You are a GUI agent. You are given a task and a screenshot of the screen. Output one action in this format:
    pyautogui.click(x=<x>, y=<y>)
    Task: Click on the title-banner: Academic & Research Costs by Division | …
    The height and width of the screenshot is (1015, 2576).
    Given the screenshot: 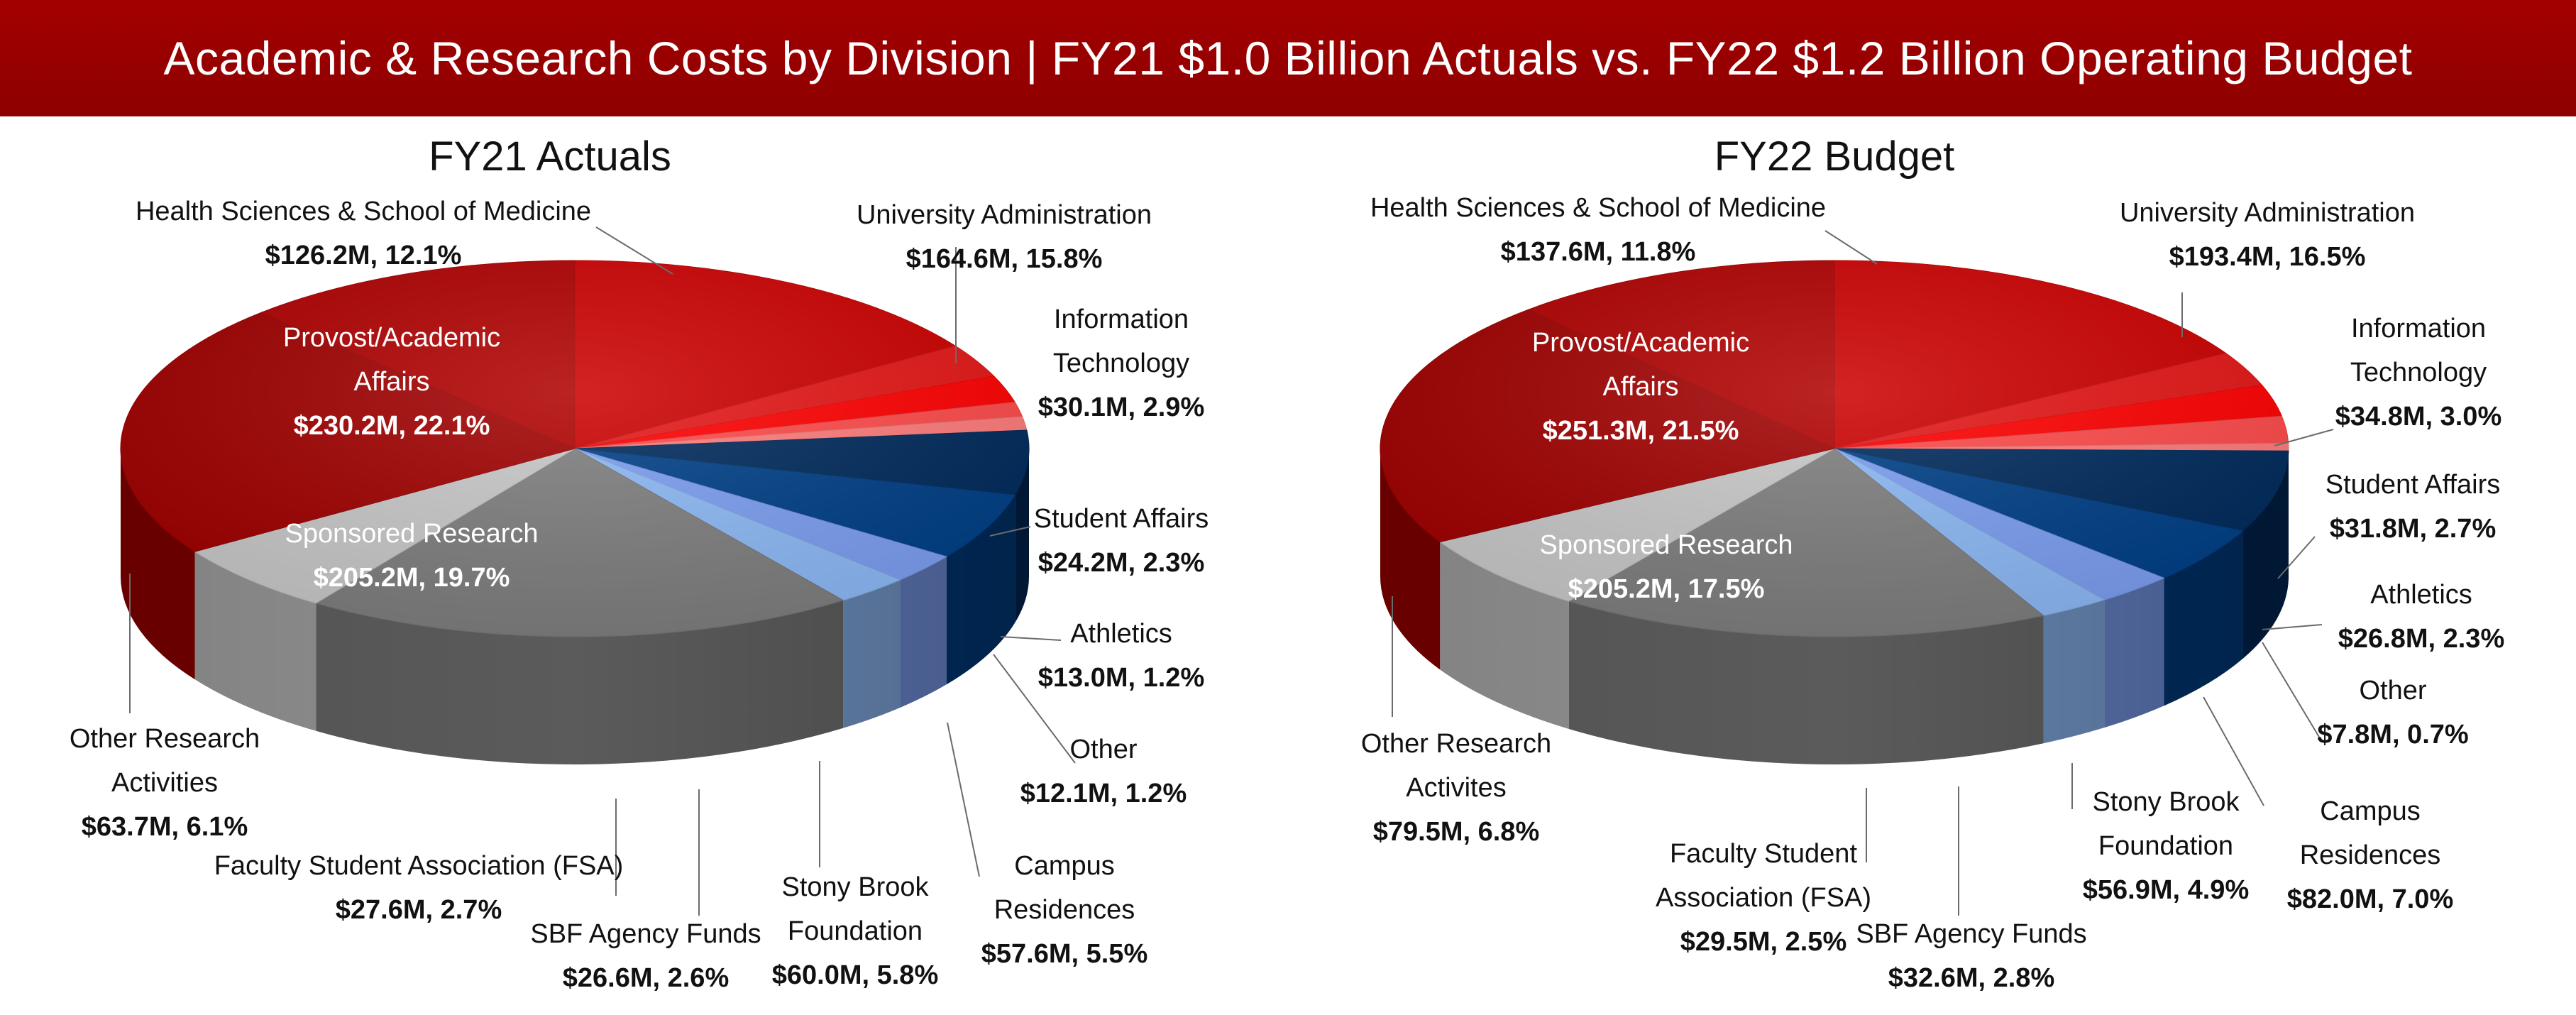 What is the action you would take?
    pyautogui.click(x=1288, y=58)
    